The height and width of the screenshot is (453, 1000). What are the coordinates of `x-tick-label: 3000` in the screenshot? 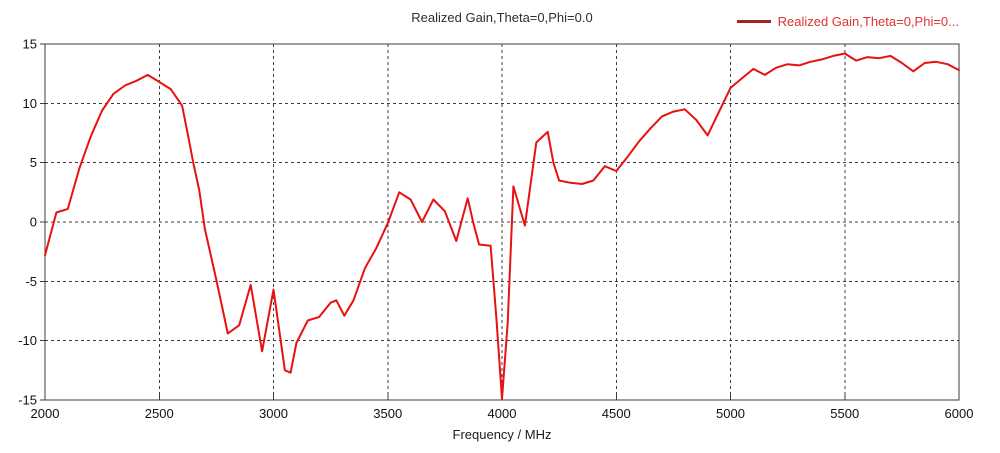 It's located at (273, 413).